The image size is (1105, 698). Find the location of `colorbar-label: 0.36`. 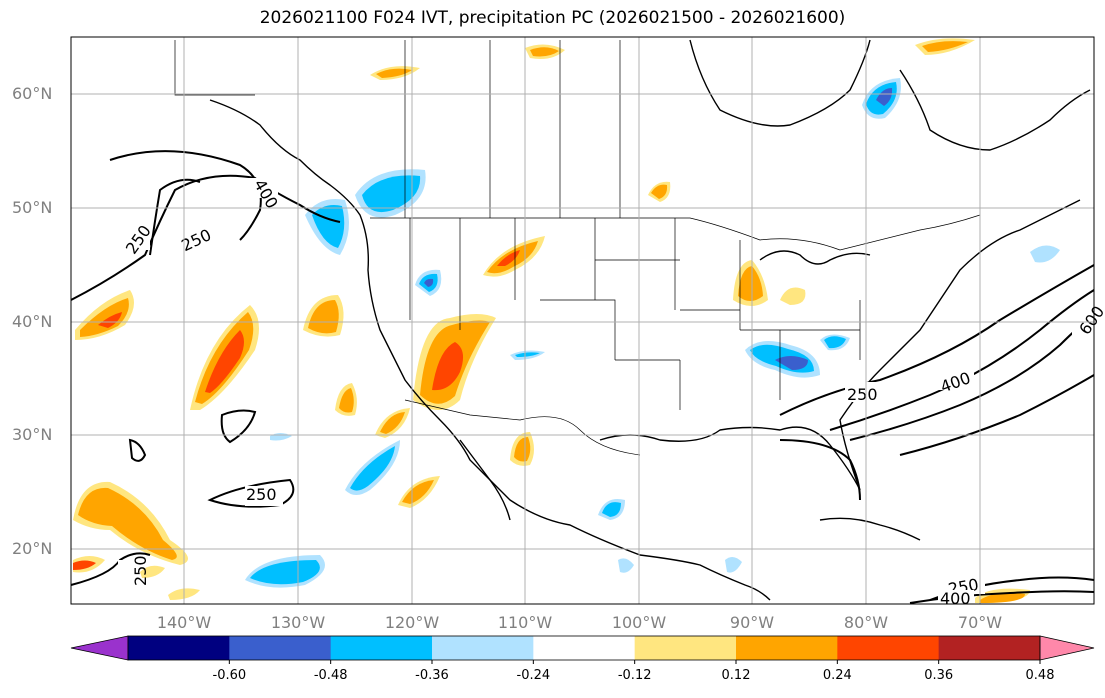

colorbar-label: 0.36 is located at coordinates (938, 675).